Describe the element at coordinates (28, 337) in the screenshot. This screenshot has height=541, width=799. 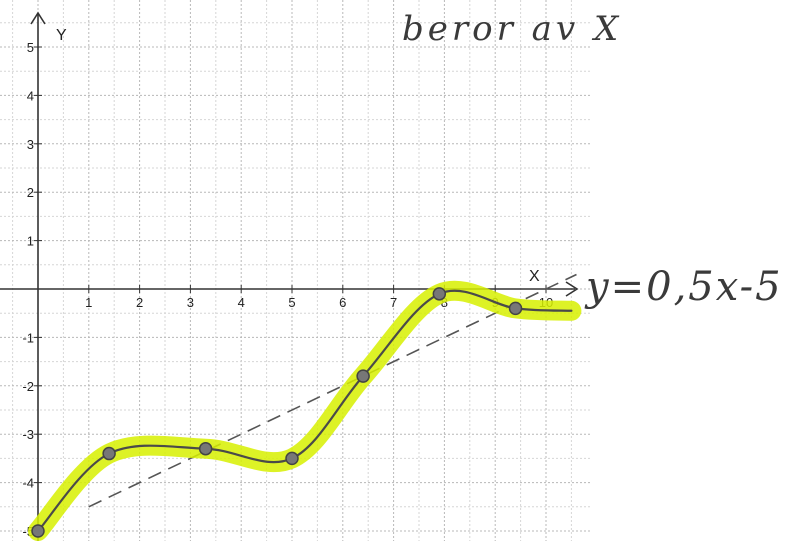
I see `y-tick-label: -1` at that location.